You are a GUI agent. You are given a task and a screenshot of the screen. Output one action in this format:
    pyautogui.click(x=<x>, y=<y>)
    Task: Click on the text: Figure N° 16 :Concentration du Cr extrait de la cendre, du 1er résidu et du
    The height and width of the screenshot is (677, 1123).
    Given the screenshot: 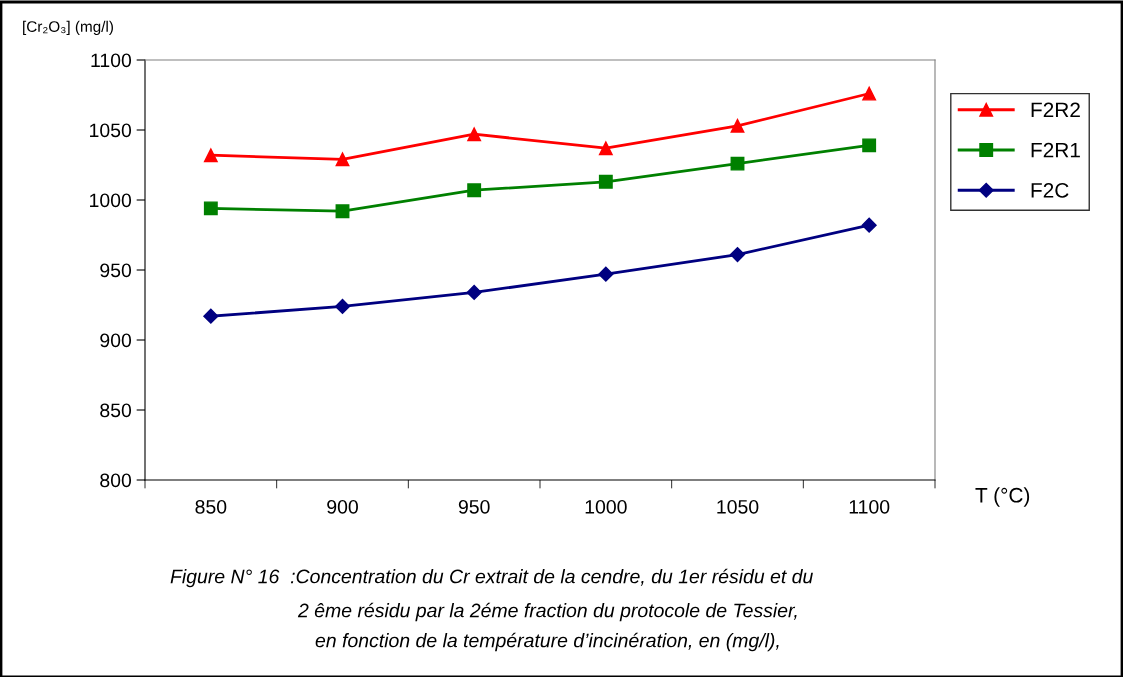 What is the action you would take?
    pyautogui.click(x=491, y=578)
    